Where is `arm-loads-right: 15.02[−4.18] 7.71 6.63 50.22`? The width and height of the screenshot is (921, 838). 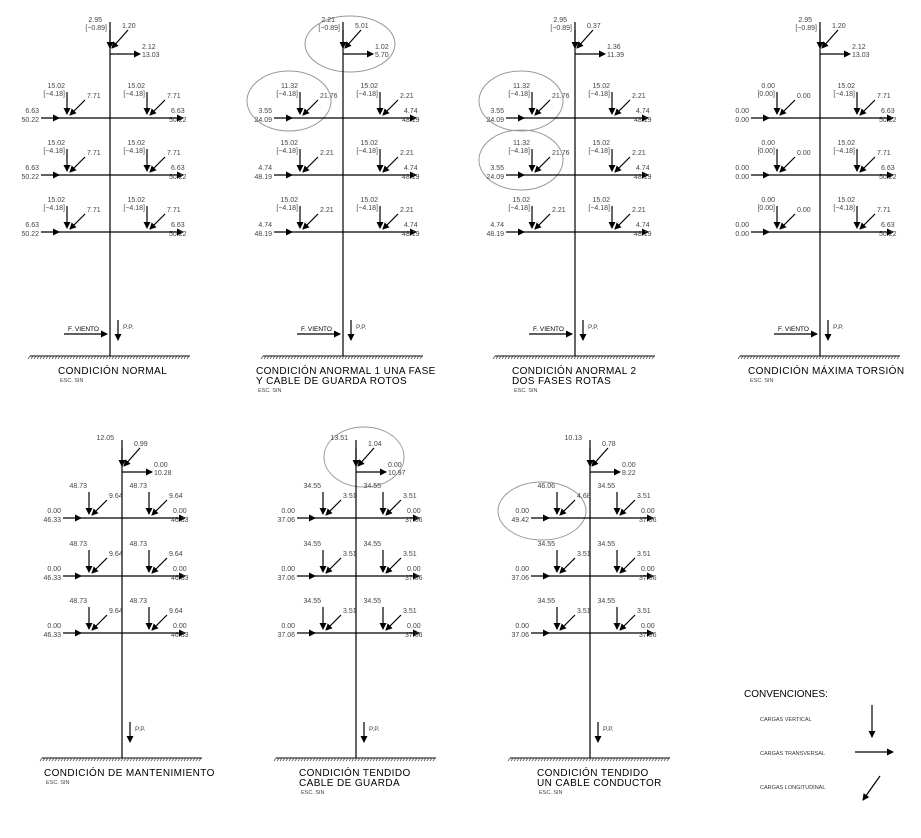 arm-loads-right: 15.02[−4.18] 7.71 6.63 50.22 is located at coordinates (864, 103).